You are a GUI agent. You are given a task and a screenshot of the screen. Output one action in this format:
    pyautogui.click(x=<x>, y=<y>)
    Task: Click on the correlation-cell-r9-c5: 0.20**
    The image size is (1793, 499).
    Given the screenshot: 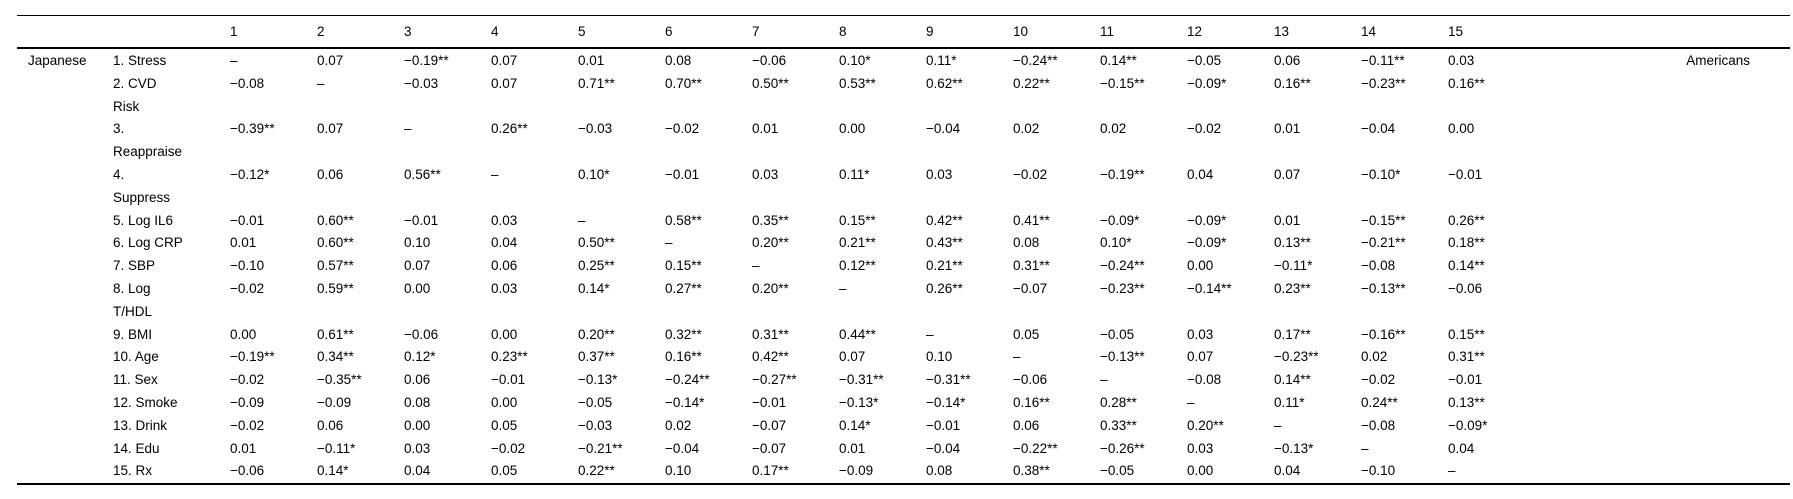 What is the action you would take?
    pyautogui.click(x=596, y=334)
    